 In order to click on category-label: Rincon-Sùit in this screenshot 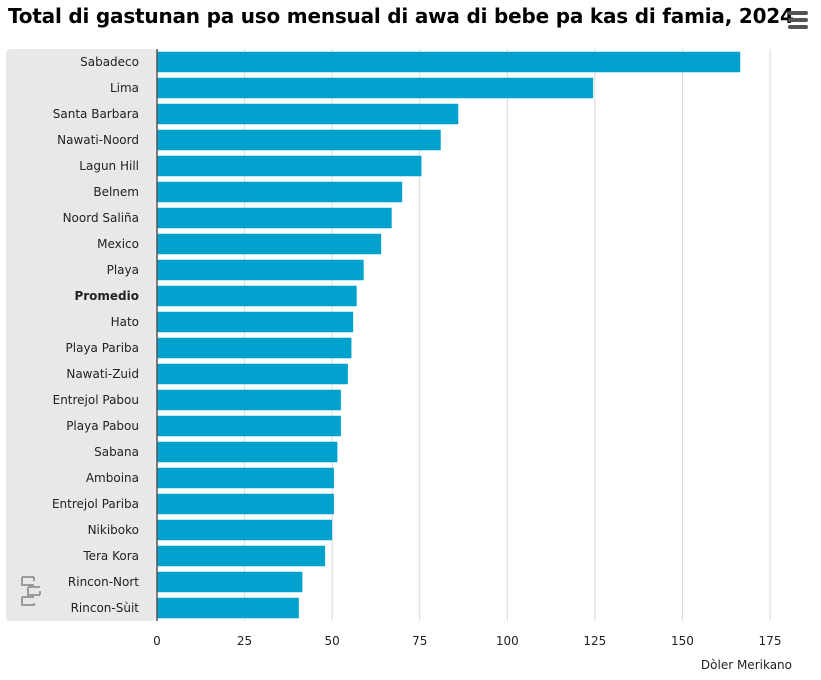, I will do `click(105, 608)`.